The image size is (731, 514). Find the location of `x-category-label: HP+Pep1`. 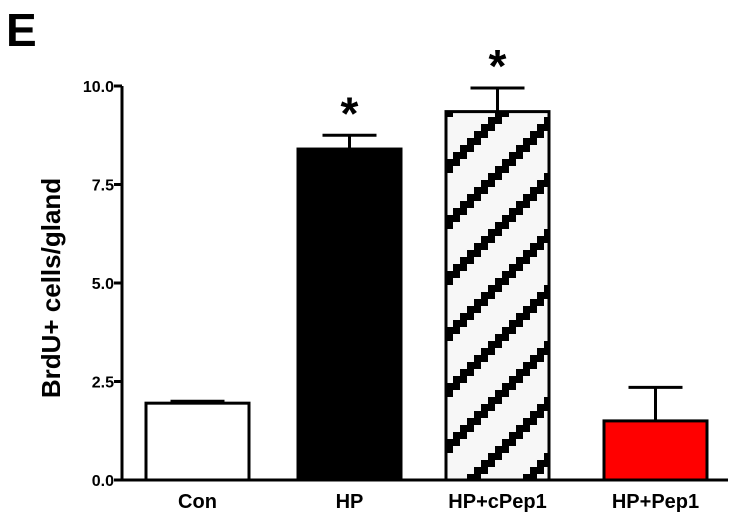

x-category-label: HP+Pep1 is located at coordinates (655, 502).